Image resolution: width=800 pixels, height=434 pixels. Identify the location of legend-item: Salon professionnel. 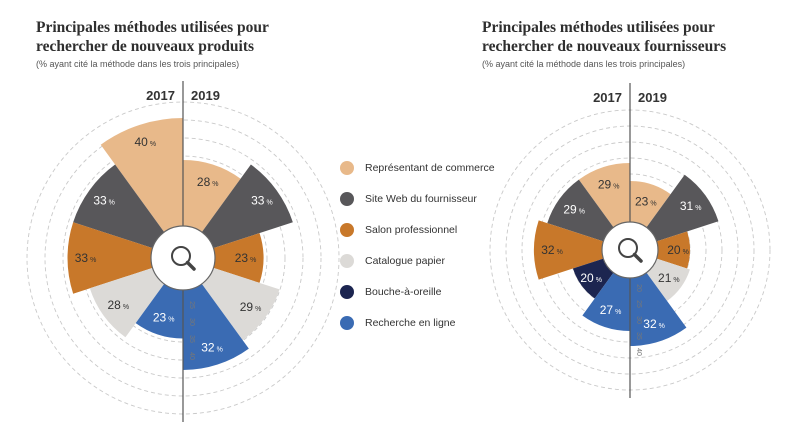
(422, 229).